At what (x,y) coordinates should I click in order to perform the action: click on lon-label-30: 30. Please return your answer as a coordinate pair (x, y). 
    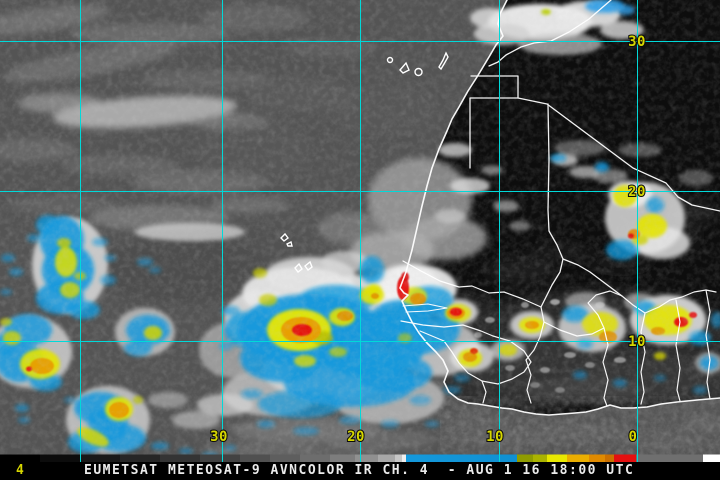
    Looking at the image, I should click on (219, 437).